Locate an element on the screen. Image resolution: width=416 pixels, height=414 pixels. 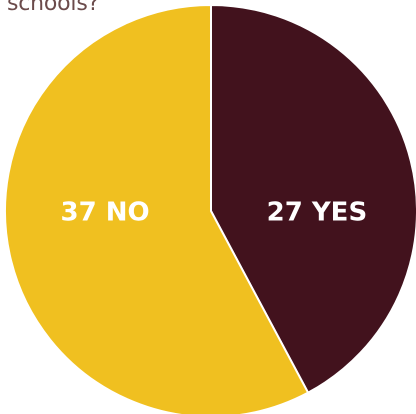
pie-labels: 27 YES 37 NO is located at coordinates (214, 213).